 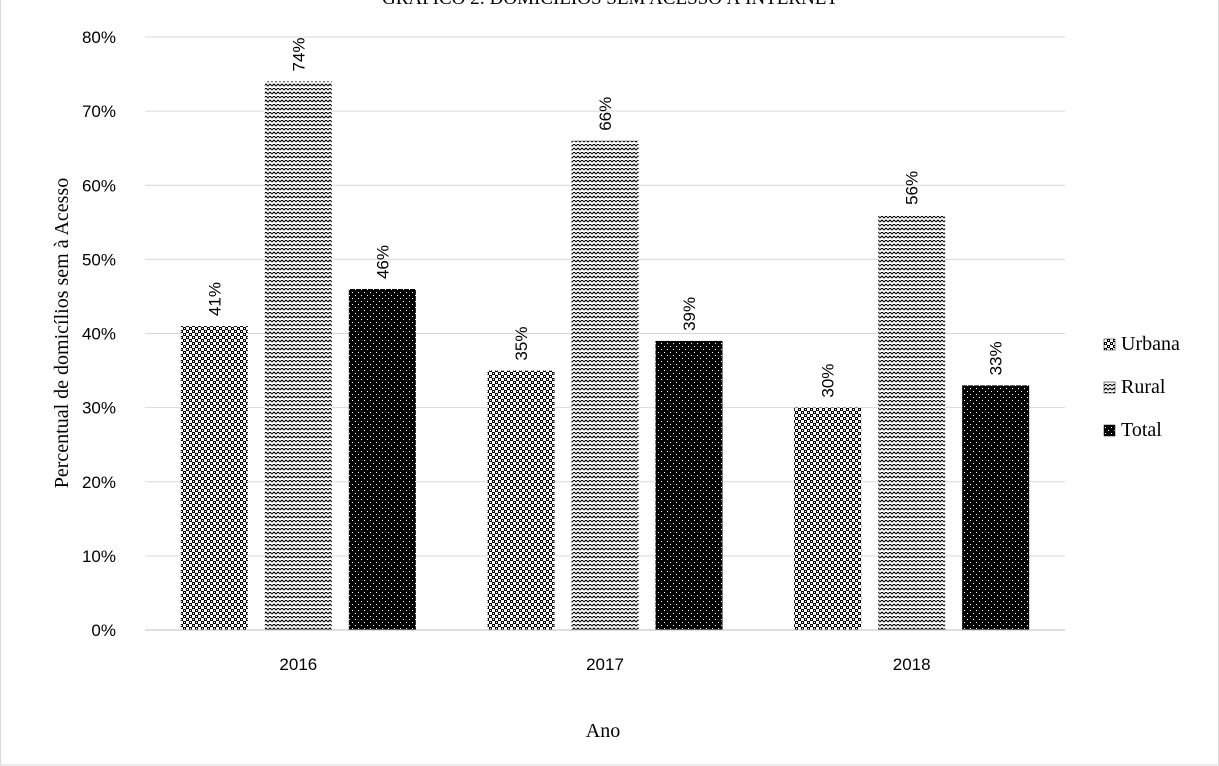 I want to click on legend-swatch-total, so click(x=1109, y=430).